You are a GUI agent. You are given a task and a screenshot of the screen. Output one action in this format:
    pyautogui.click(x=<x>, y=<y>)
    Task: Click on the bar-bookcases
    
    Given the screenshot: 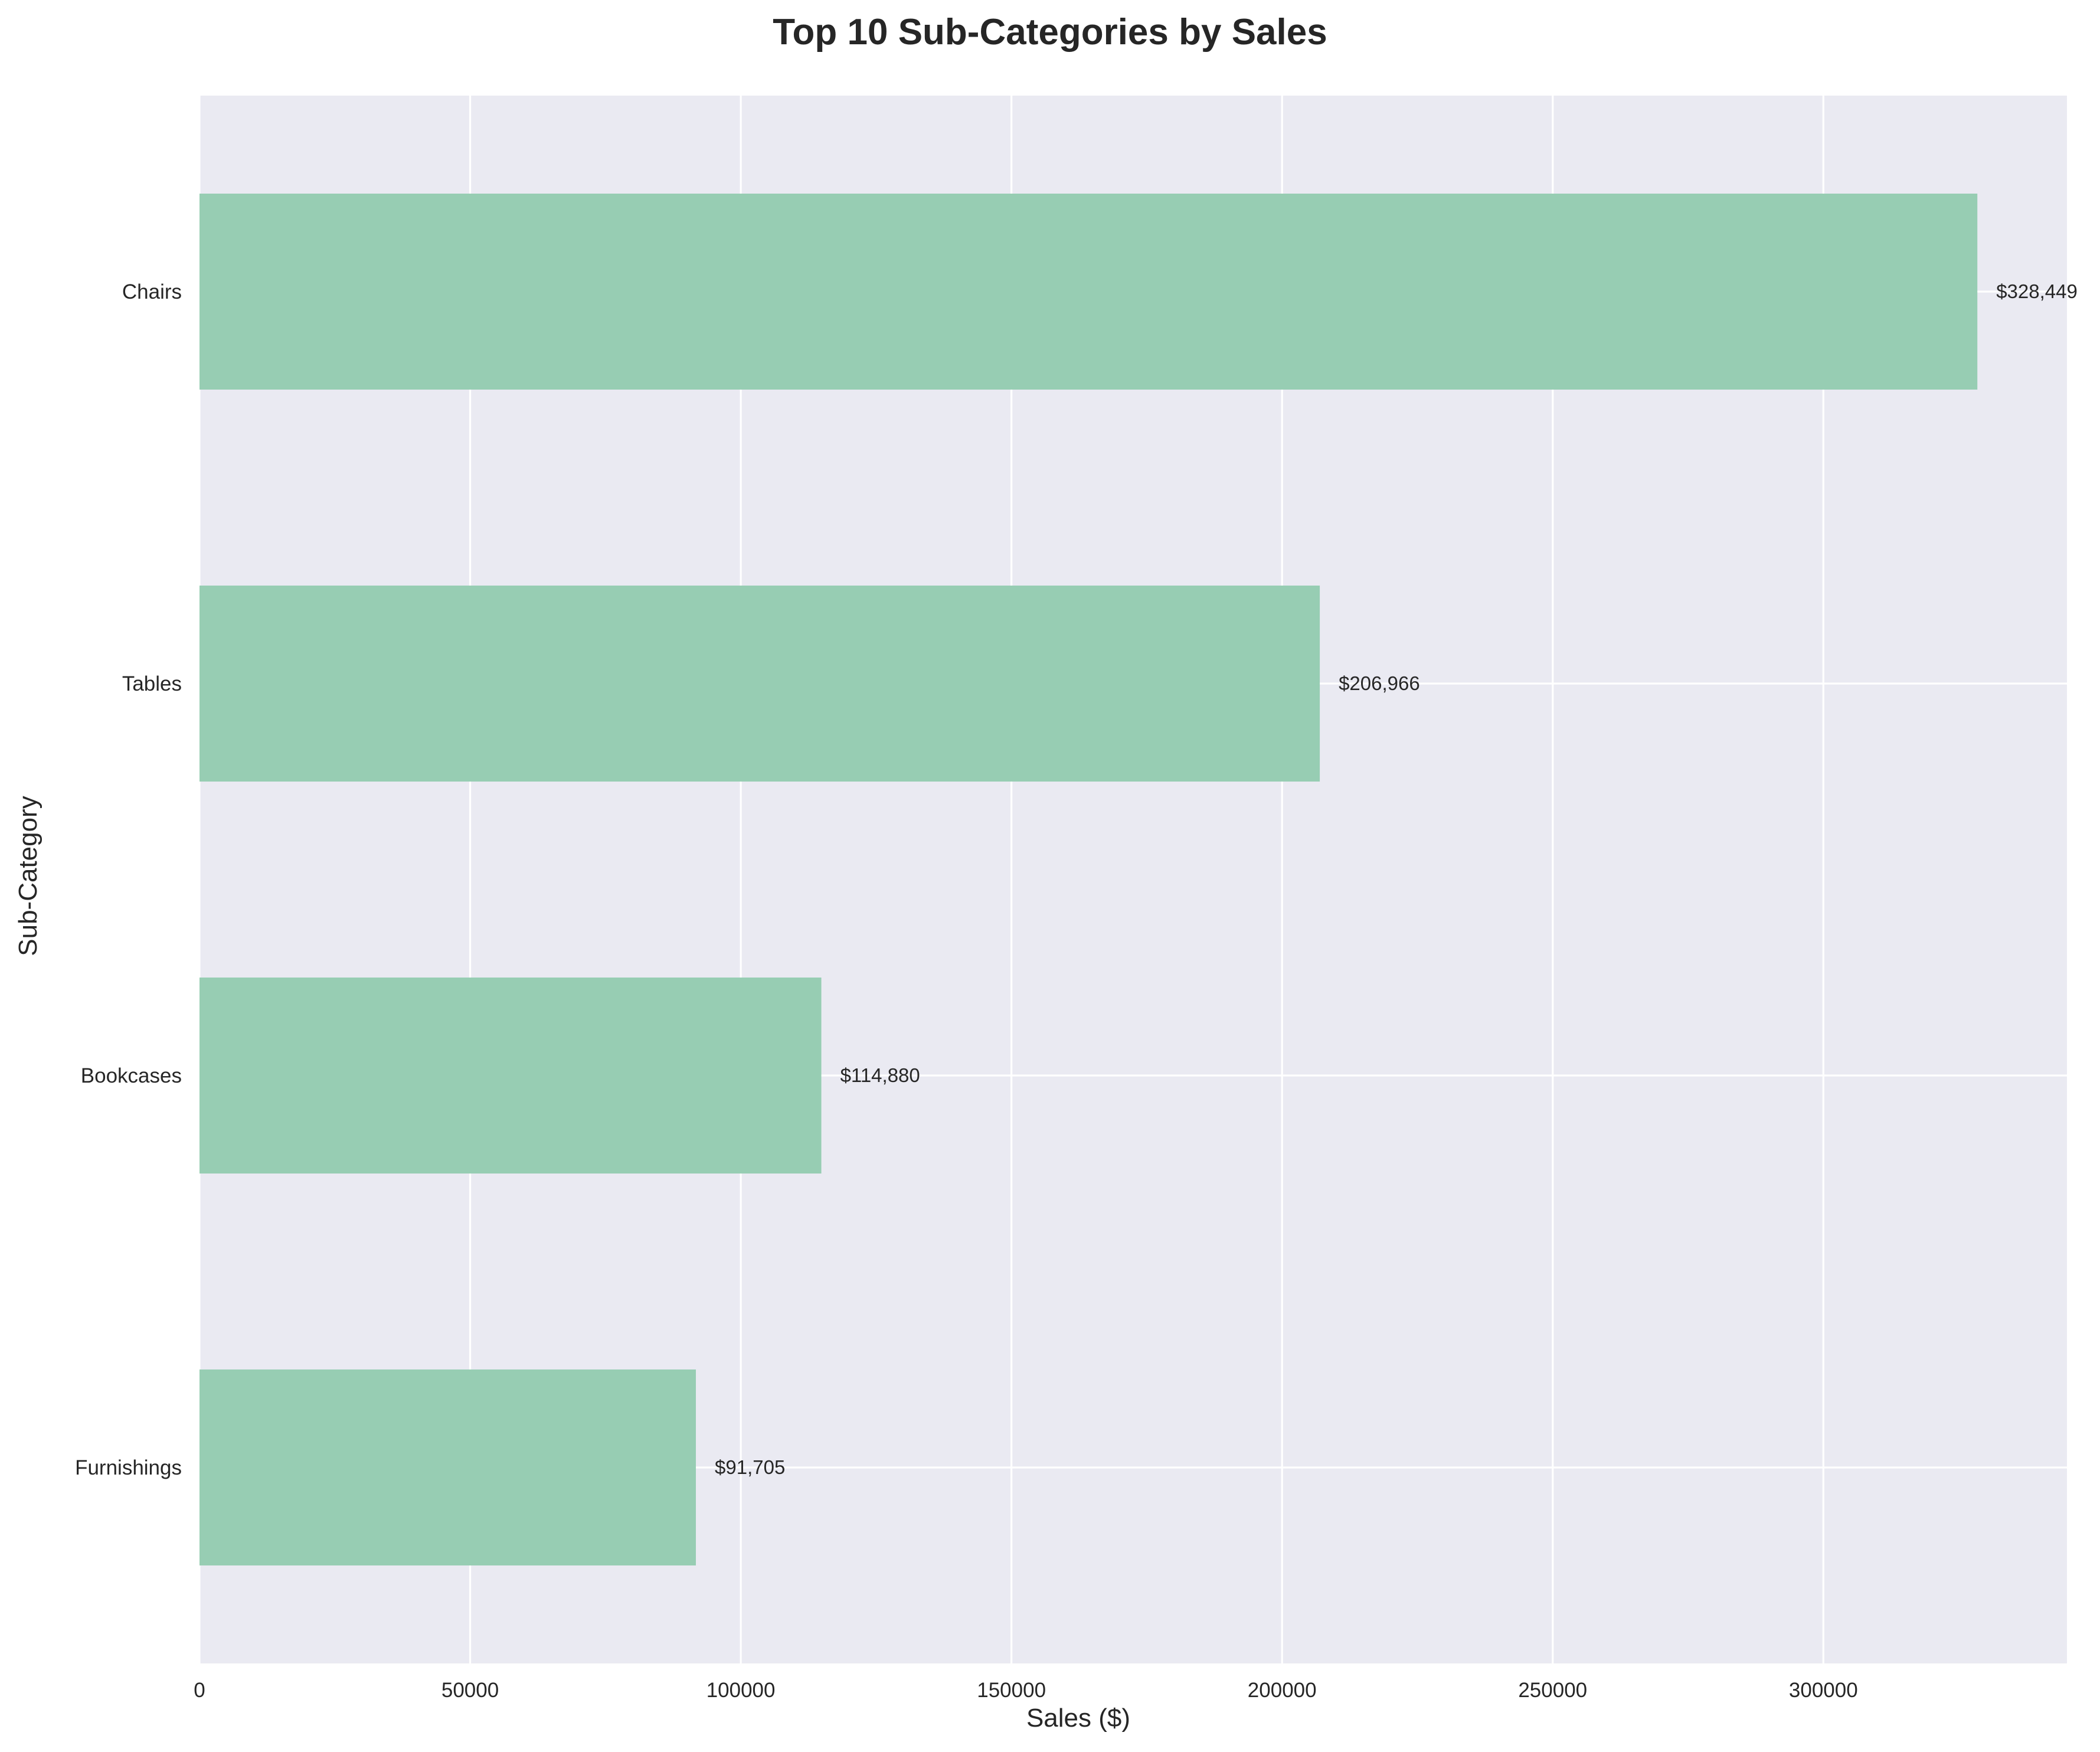 What is the action you would take?
    pyautogui.click(x=510, y=1076)
    